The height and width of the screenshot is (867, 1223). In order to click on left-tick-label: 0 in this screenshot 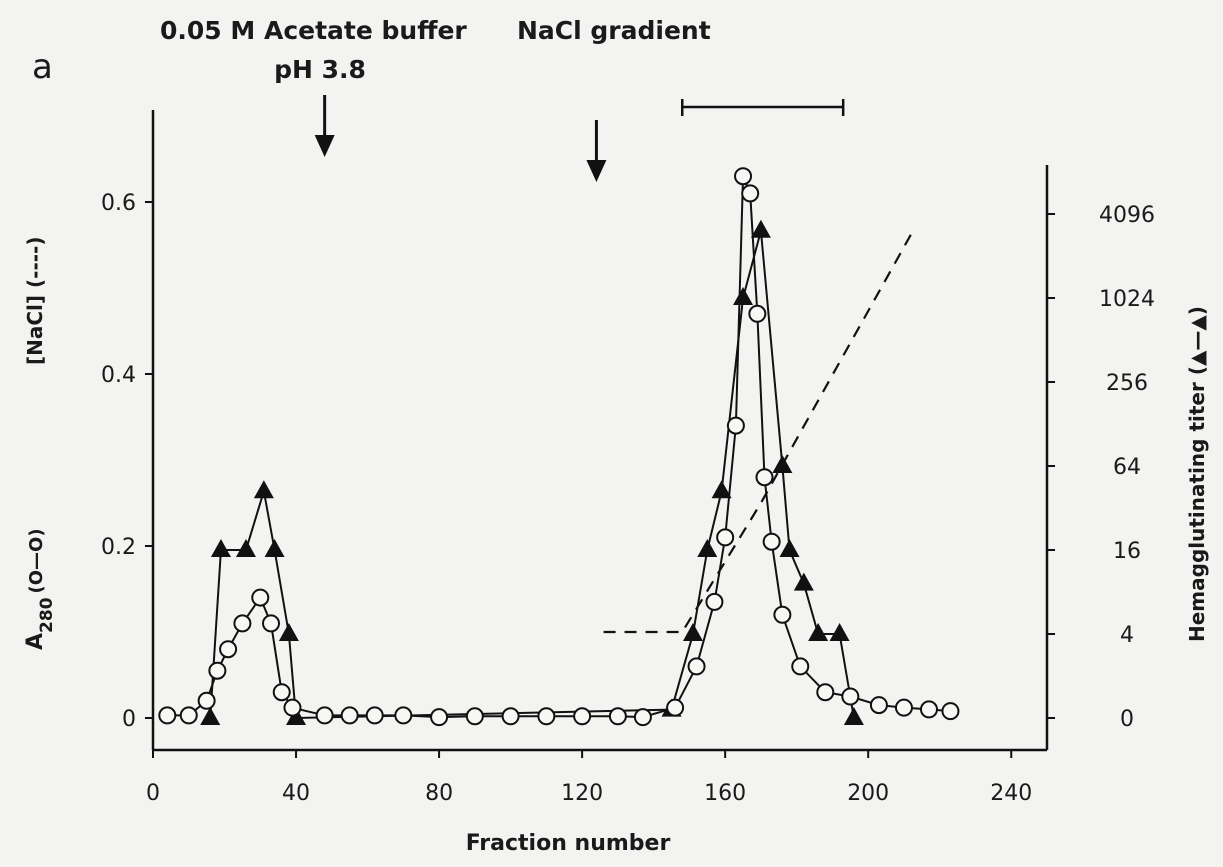, I will do `click(129, 719)`.